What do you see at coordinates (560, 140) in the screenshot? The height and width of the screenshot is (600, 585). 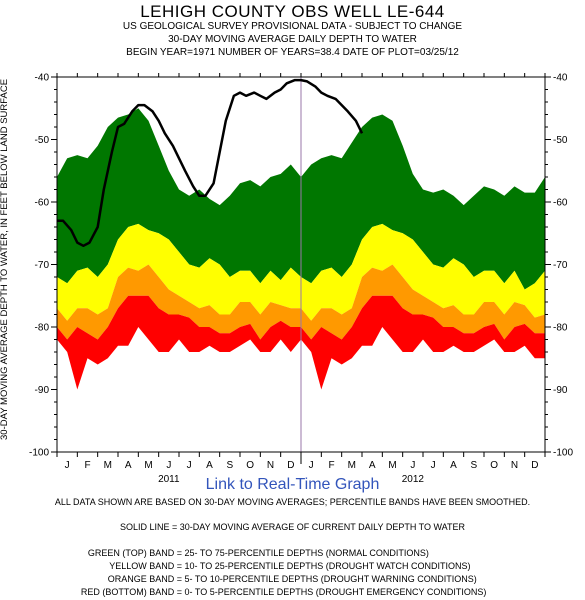 I see `y-tick-label-right: -50` at bounding box center [560, 140].